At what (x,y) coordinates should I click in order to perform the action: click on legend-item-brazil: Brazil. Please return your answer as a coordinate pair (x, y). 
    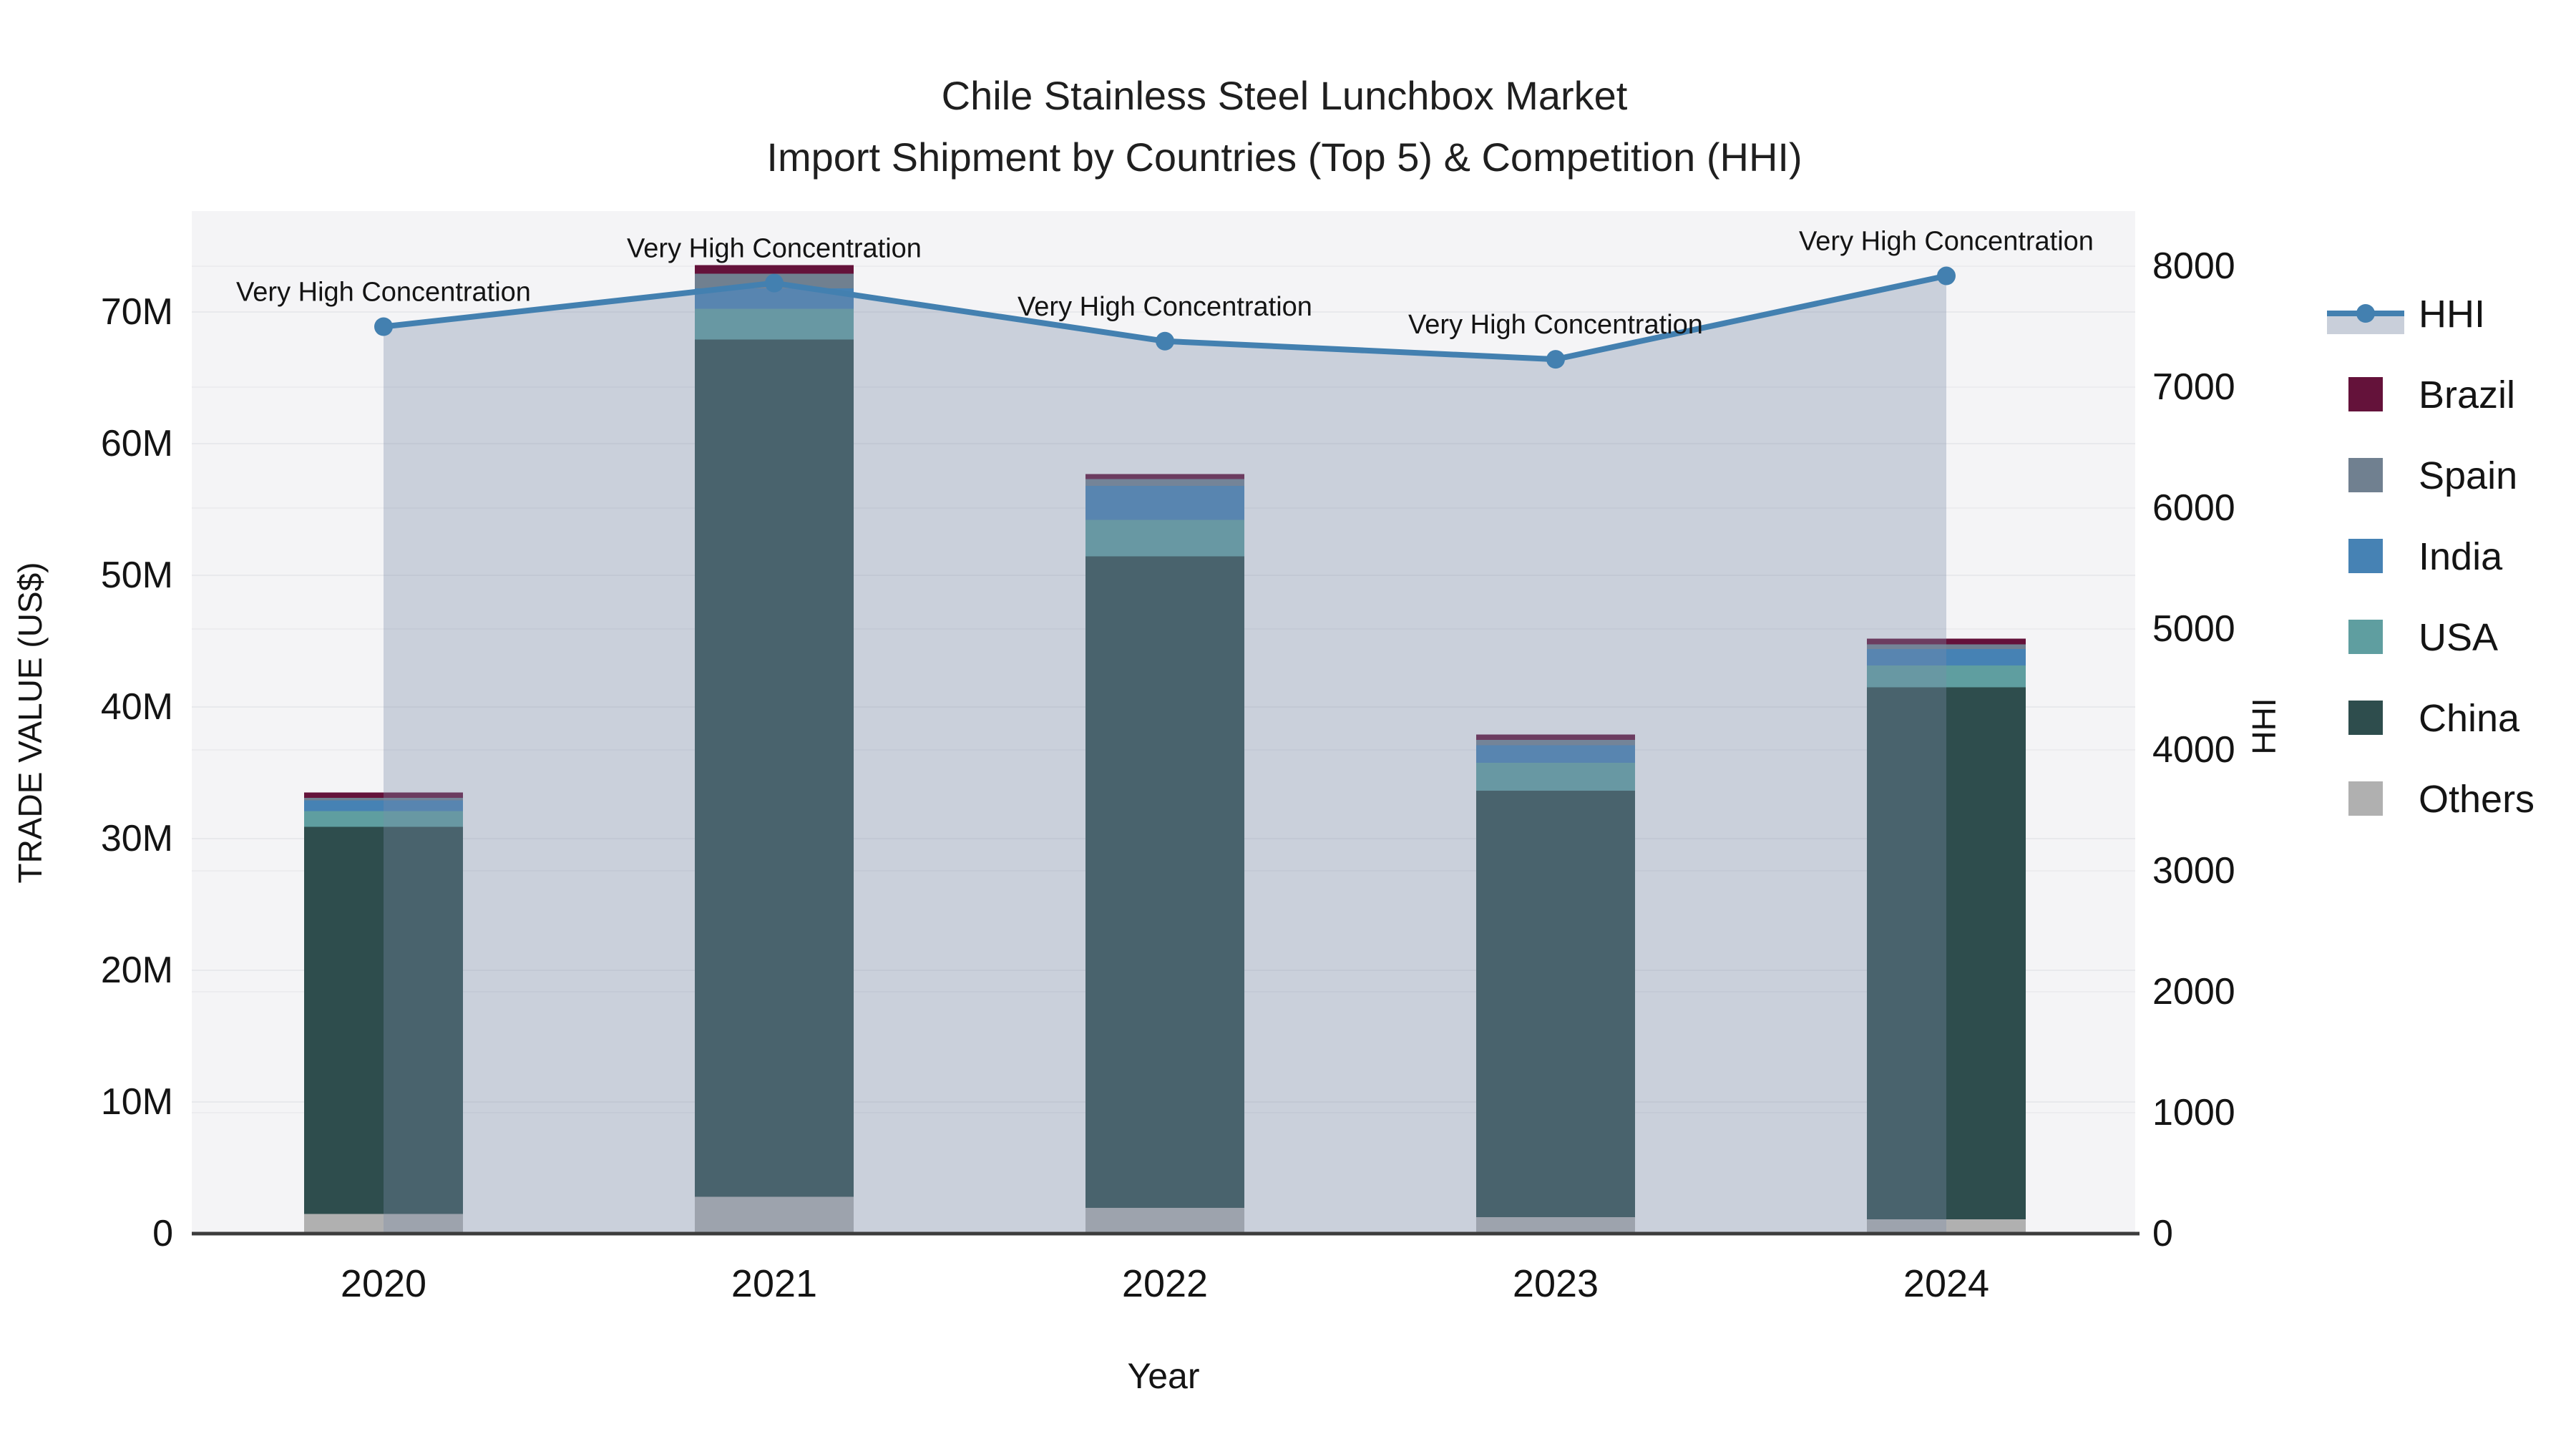
    Looking at the image, I should click on (2431, 395).